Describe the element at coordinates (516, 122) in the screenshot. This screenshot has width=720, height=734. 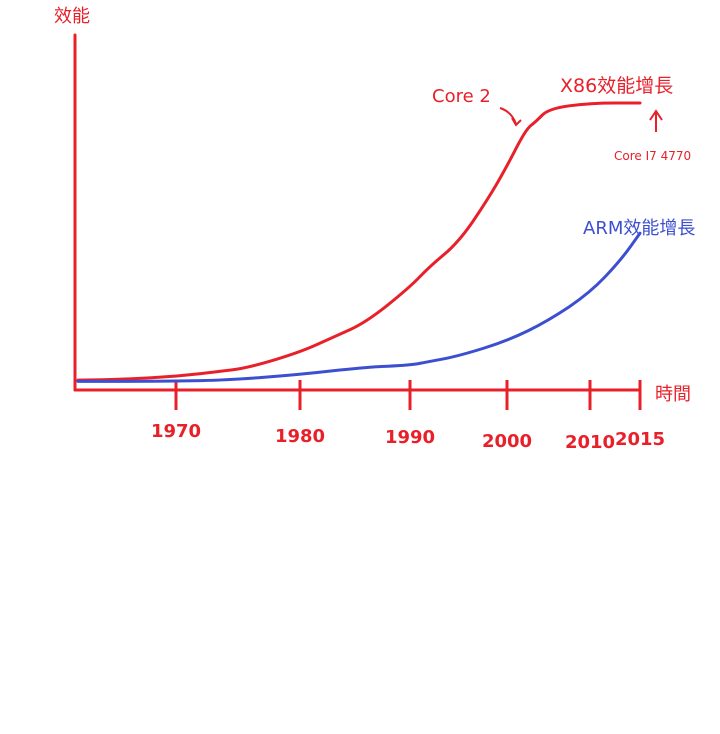
I see `annotation-core2-arrowhead` at that location.